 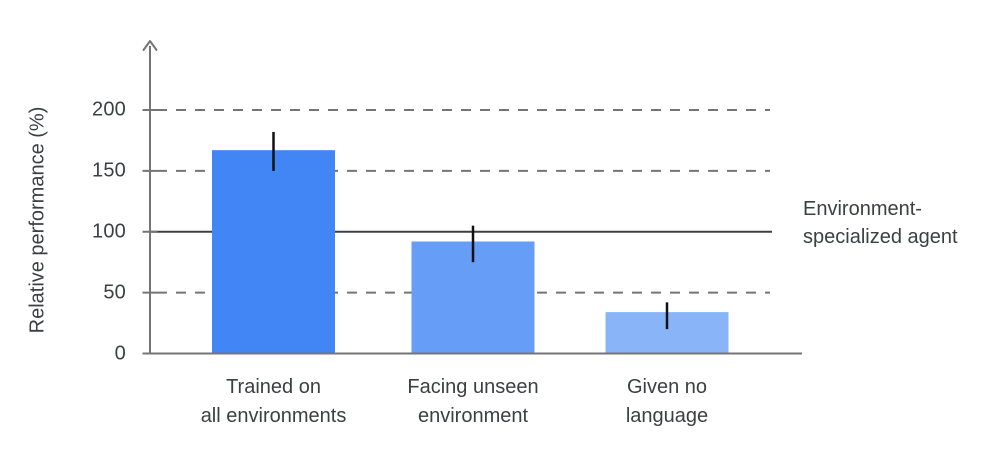 What do you see at coordinates (150, 45) in the screenshot?
I see `y-axis-arrow-icon` at bounding box center [150, 45].